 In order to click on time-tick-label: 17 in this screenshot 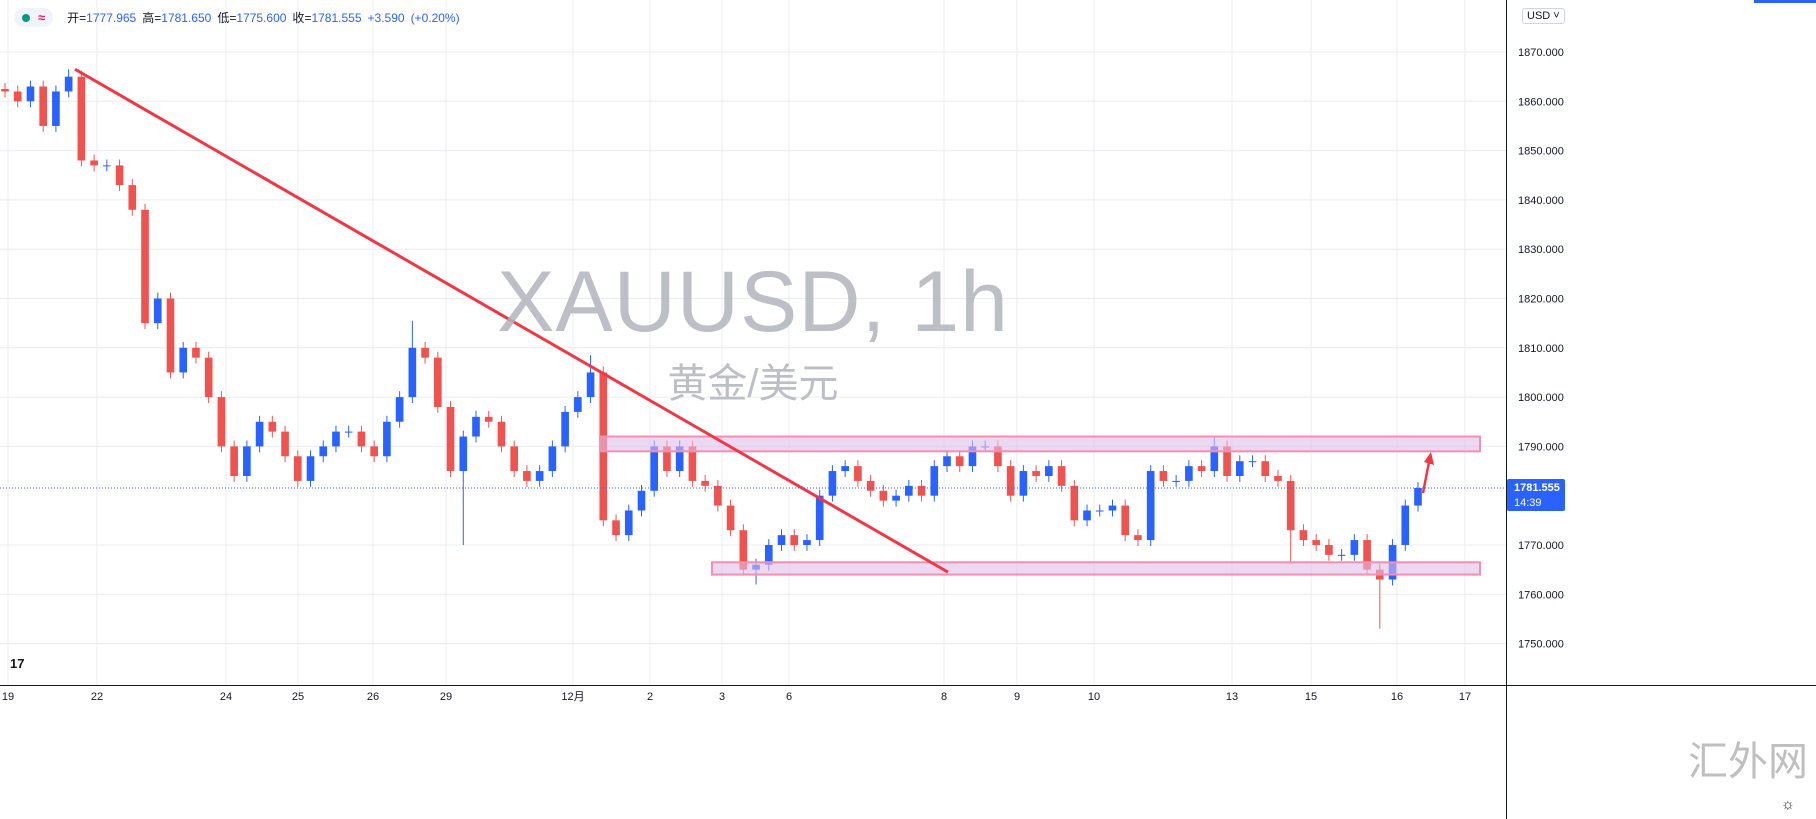, I will do `click(1465, 697)`.